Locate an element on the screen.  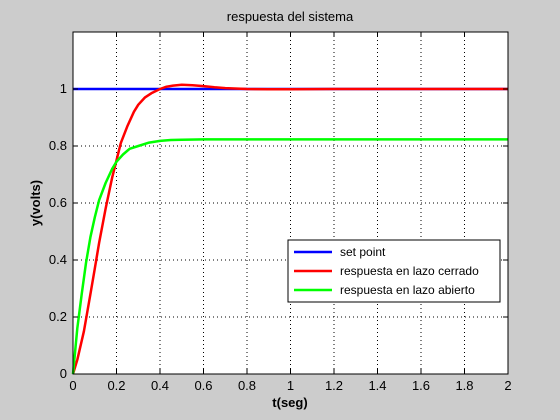
x-tick-label: 1.4 is located at coordinates (377, 385).